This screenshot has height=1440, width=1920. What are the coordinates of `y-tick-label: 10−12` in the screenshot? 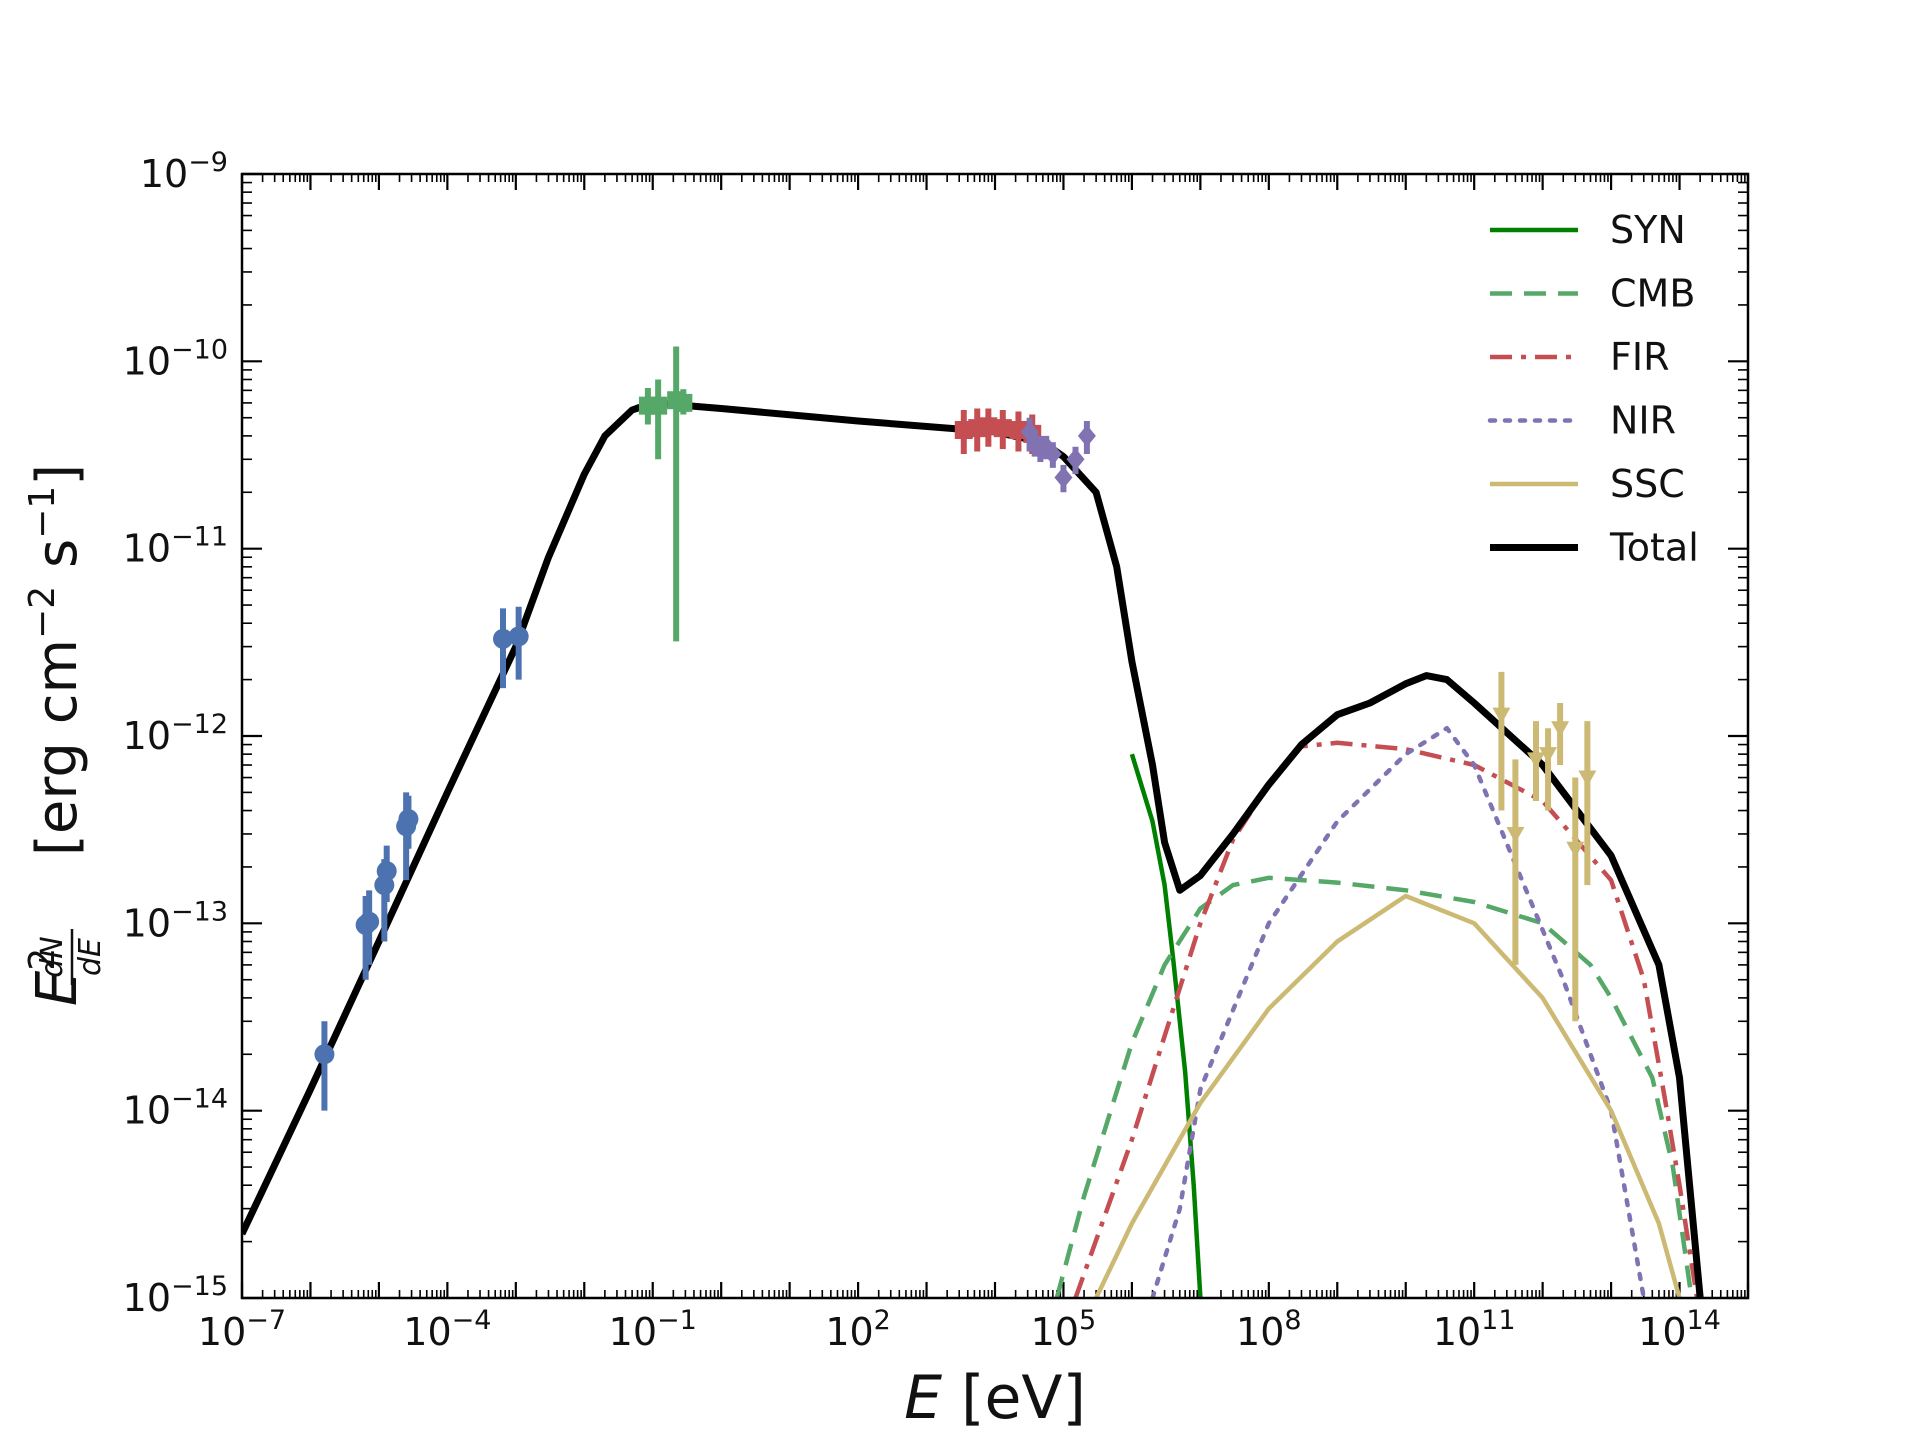 It's located at (175, 733).